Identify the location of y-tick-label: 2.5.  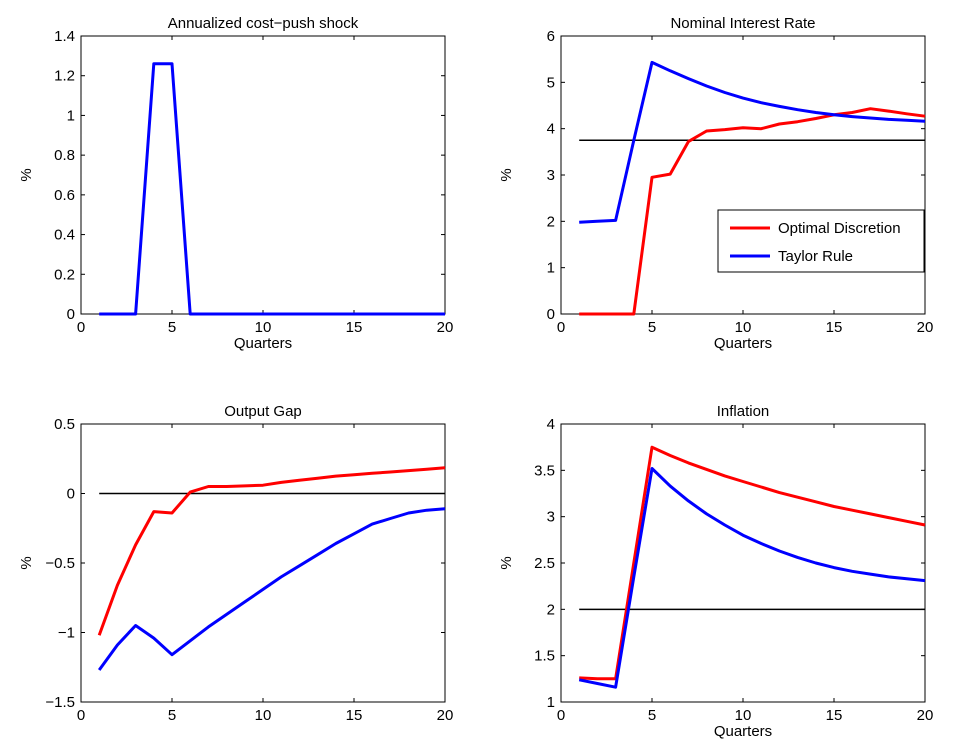
(544, 563).